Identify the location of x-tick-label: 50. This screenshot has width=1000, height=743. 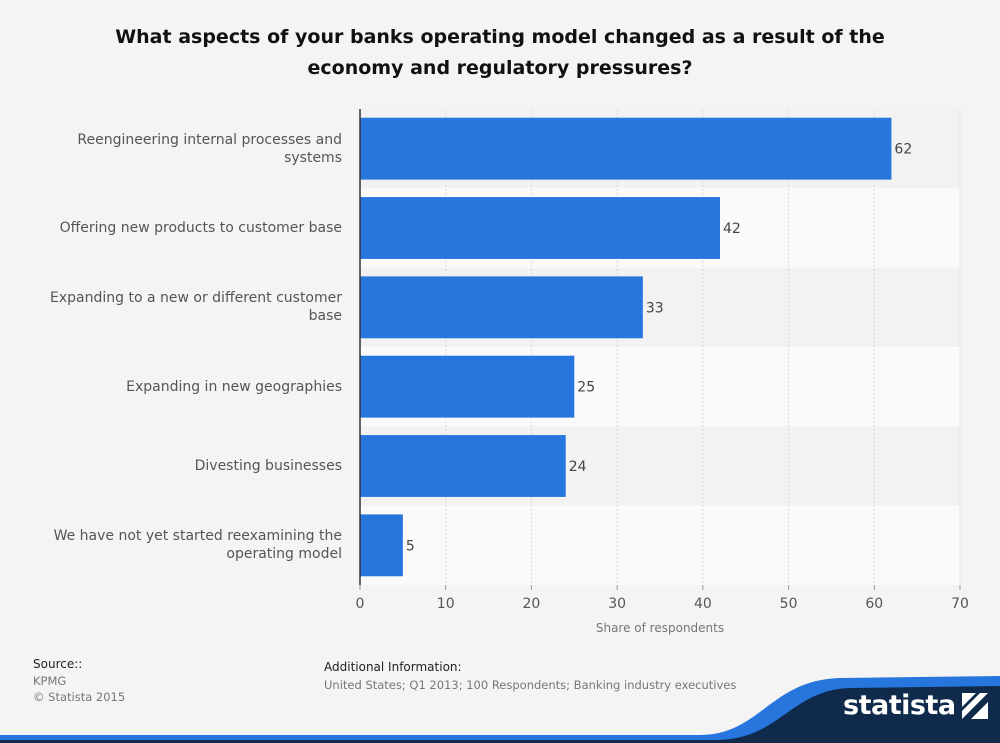
(789, 604).